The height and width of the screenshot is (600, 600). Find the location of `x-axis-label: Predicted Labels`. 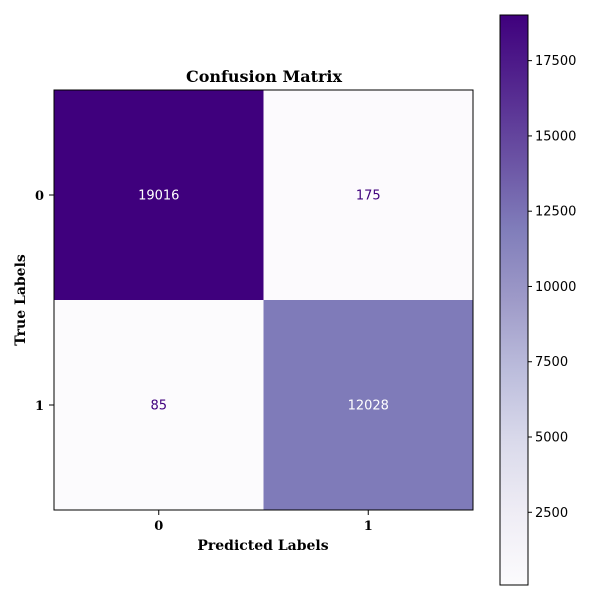

x-axis-label: Predicted Labels is located at coordinates (262, 546).